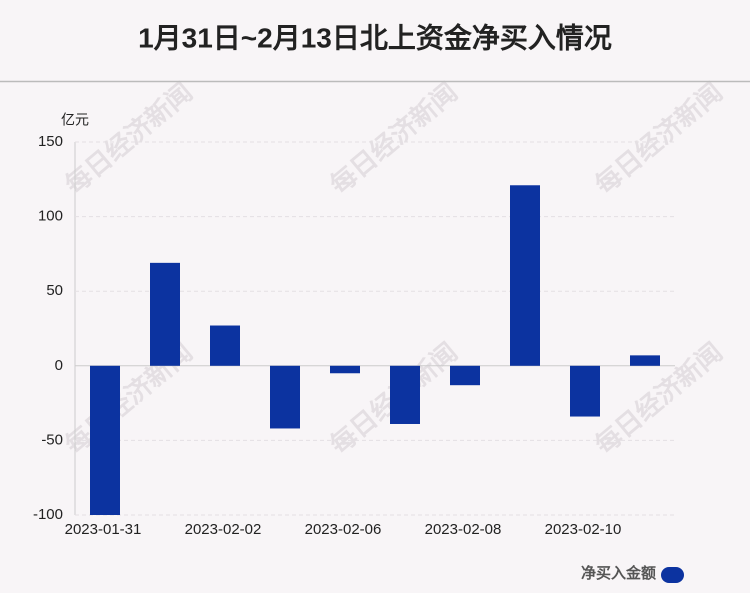  I want to click on y-tick-label: 150, so click(50, 141).